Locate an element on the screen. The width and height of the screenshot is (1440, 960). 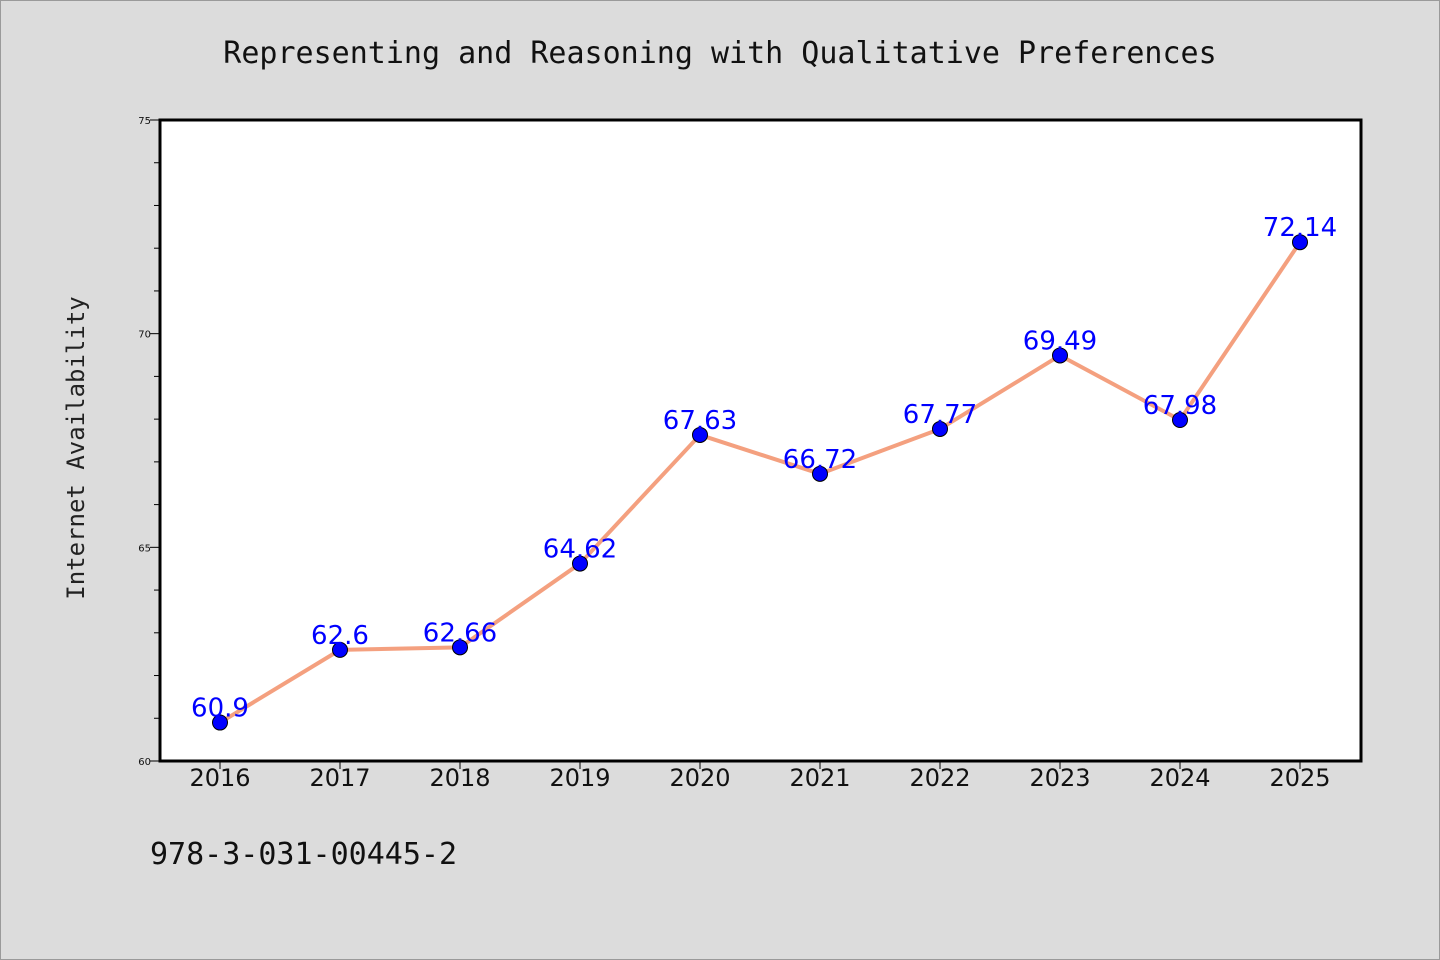
data-label: 60.9 is located at coordinates (220, 709).